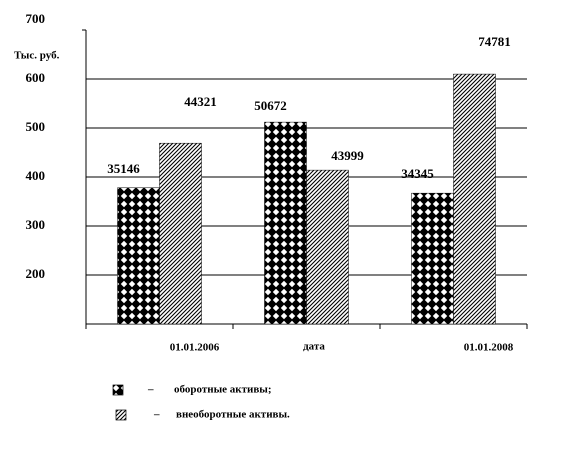 The width and height of the screenshot is (577, 449). I want to click on y-tick-label: 700, so click(36, 18).